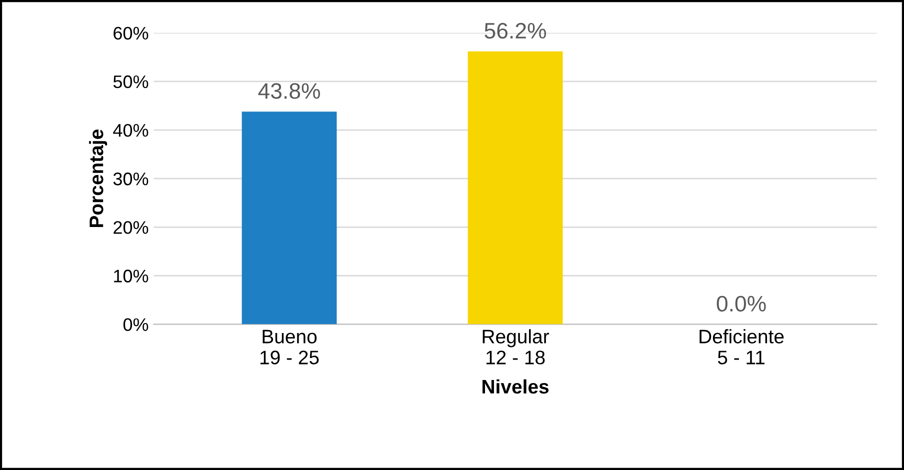  What do you see at coordinates (131, 276) in the screenshot?
I see `y-tick-label: 10%` at bounding box center [131, 276].